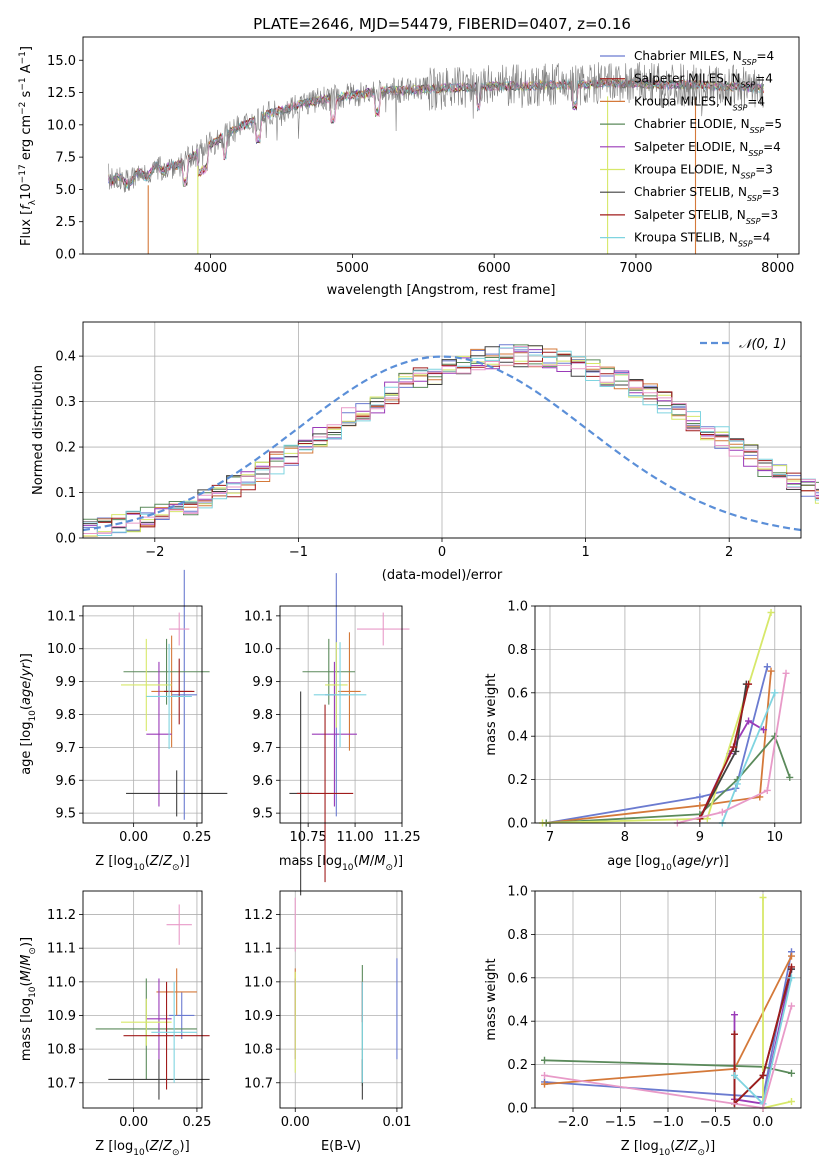 The image size is (819, 1170). I want to click on y-axis-label: age [log10(age/yr)], so click(28, 714).